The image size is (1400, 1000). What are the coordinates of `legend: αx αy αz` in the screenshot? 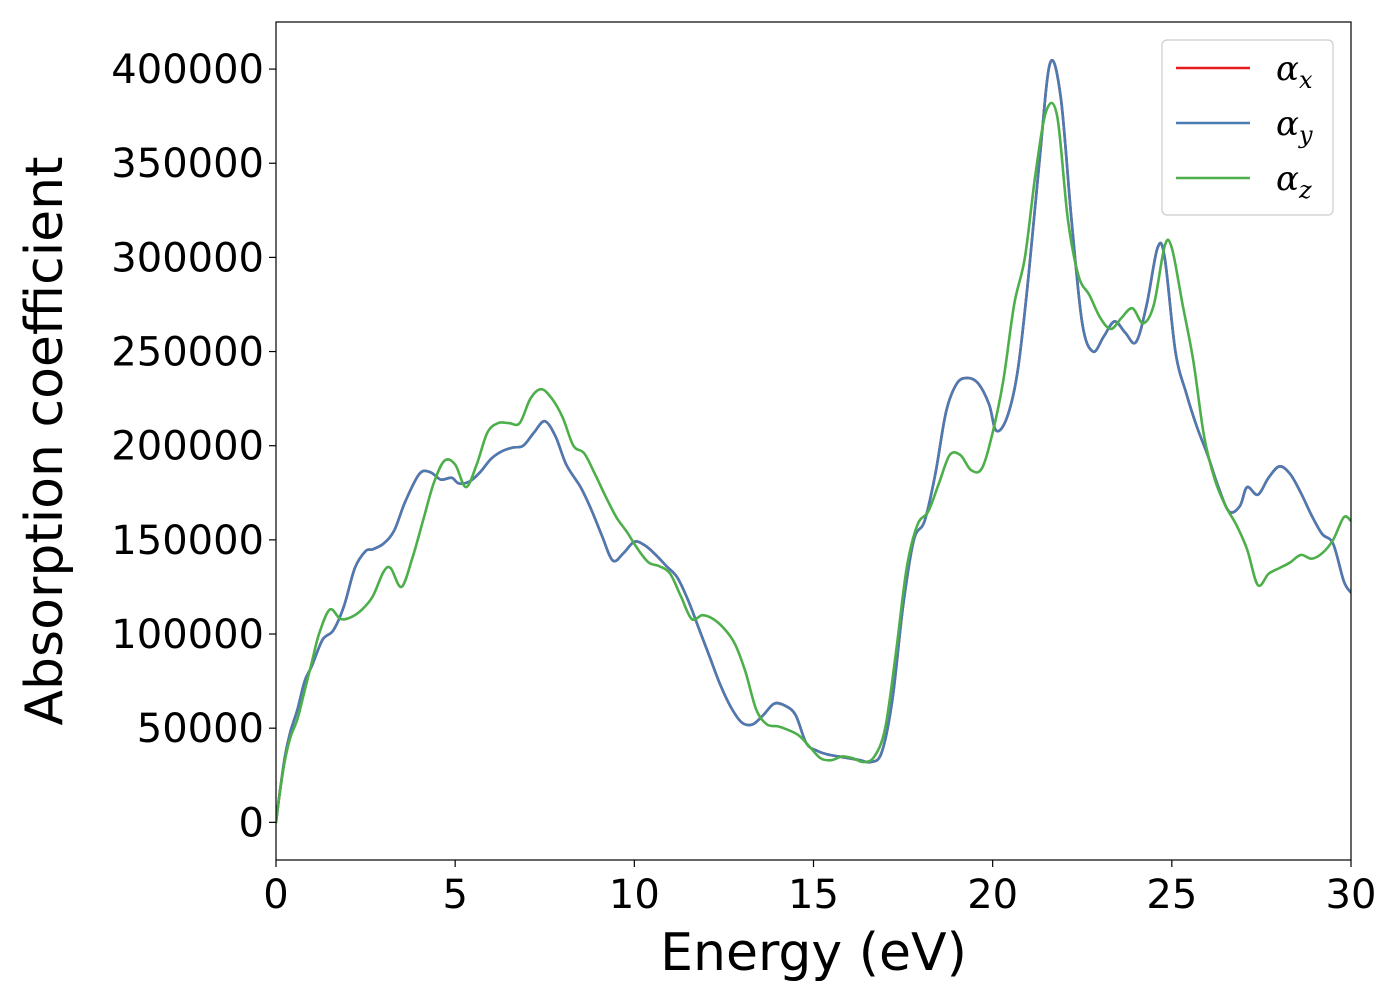 It's located at (1247, 127).